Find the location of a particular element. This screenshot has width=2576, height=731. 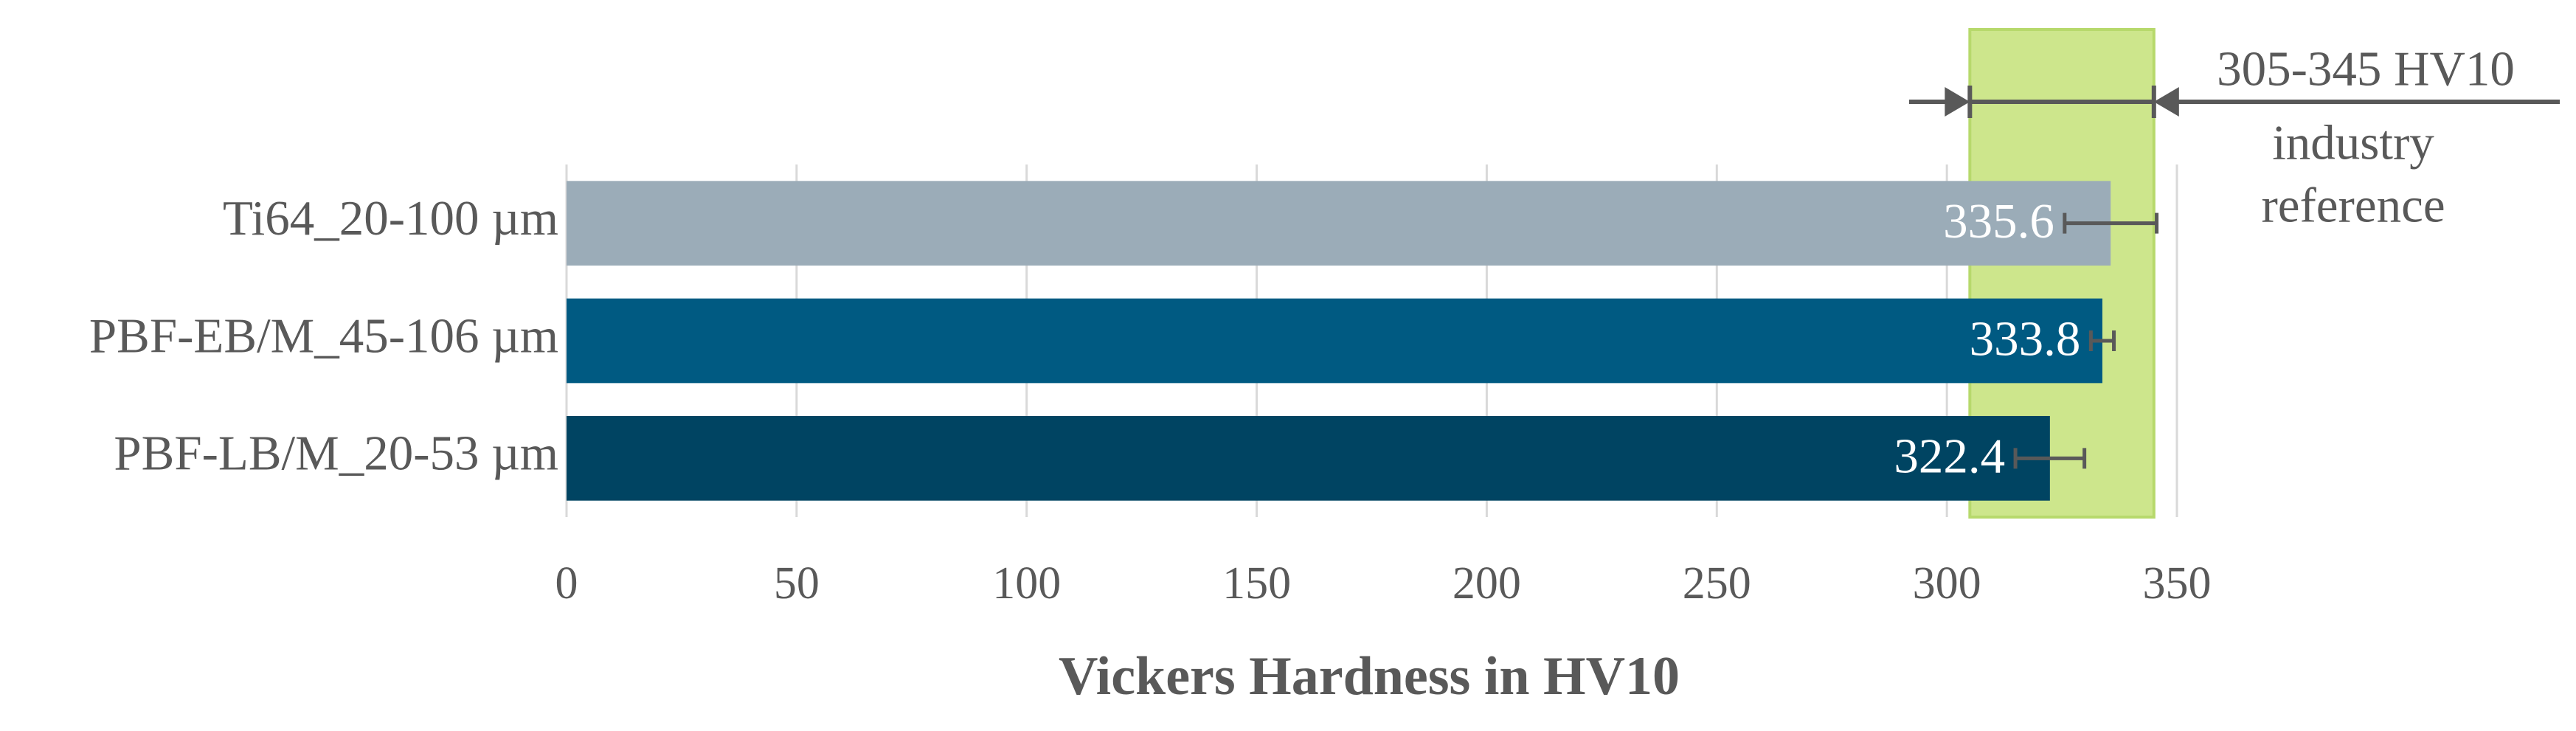

x-tick-label: 150 is located at coordinates (1257, 583).